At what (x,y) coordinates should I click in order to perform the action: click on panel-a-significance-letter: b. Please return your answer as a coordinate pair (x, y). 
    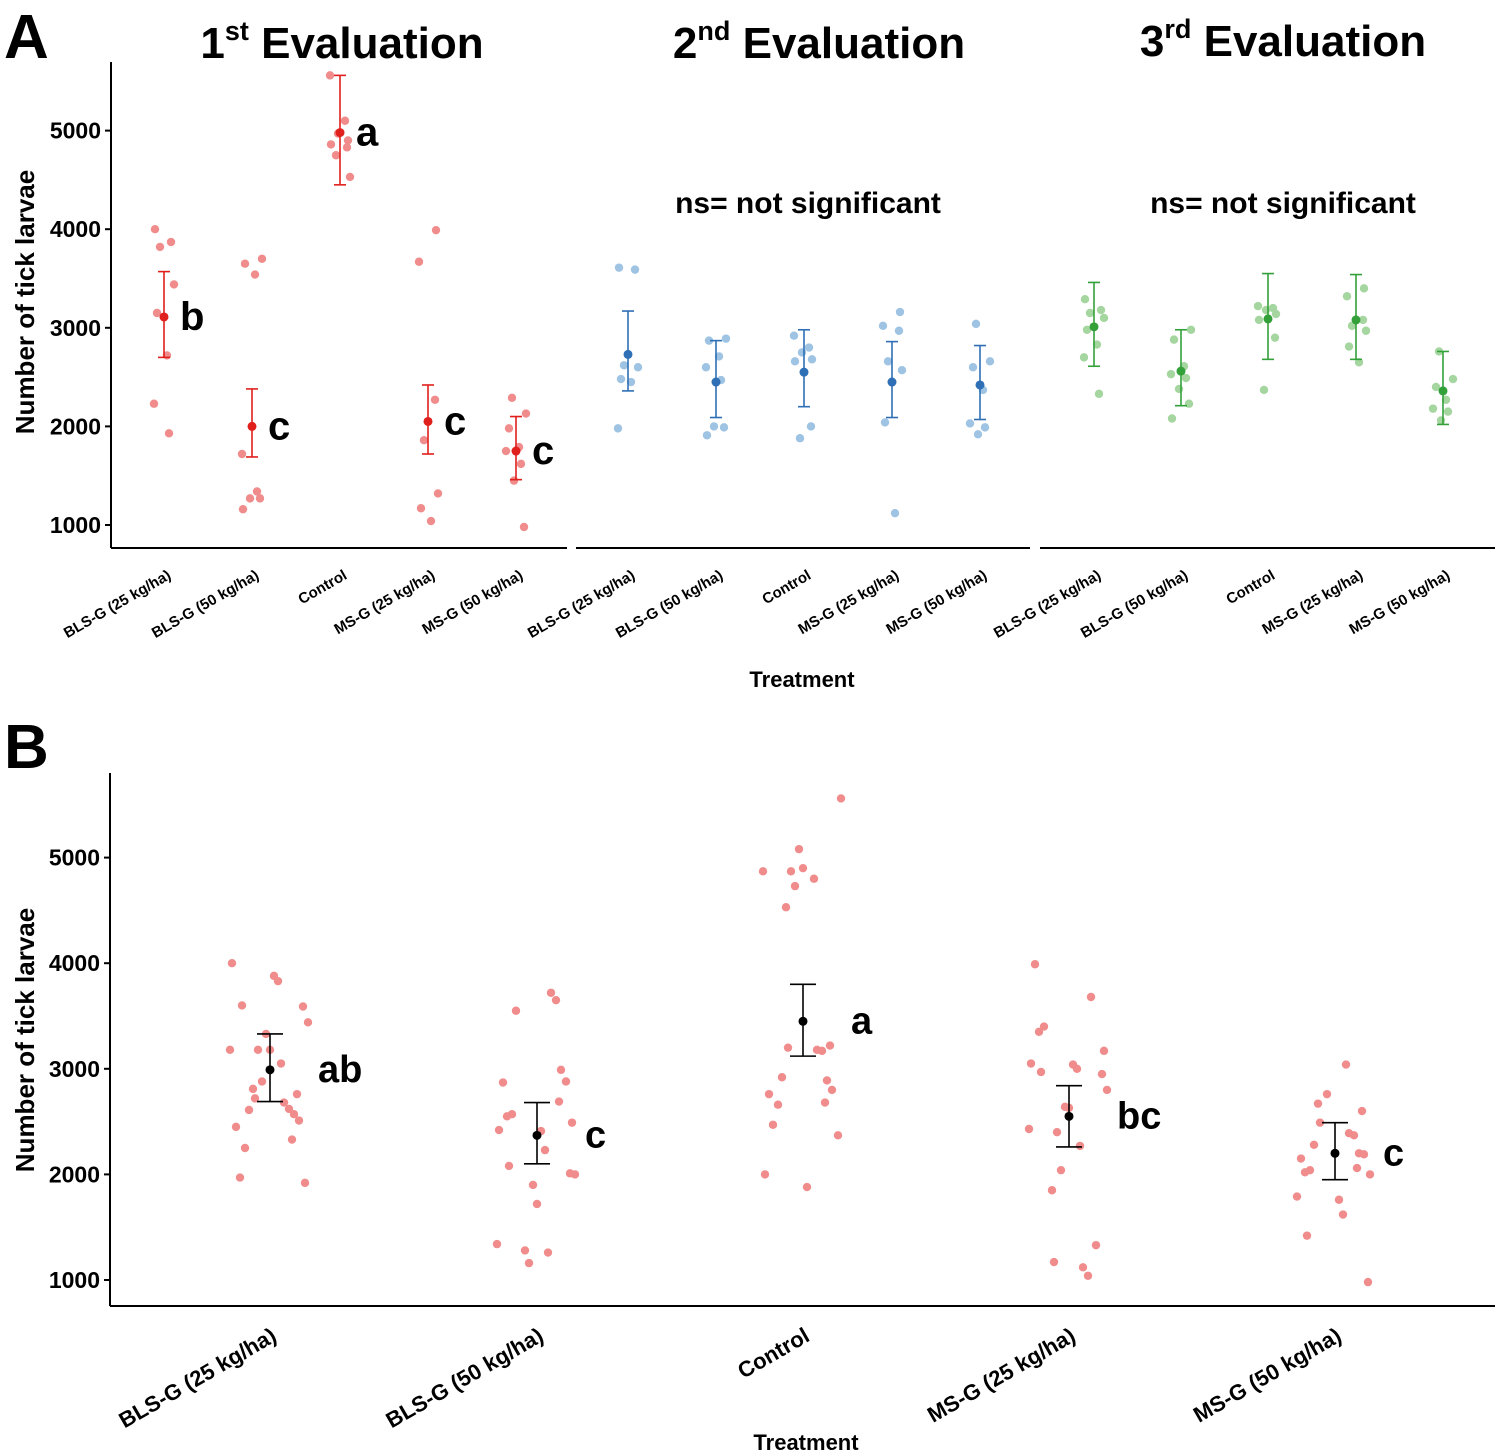
    Looking at the image, I should click on (192, 317).